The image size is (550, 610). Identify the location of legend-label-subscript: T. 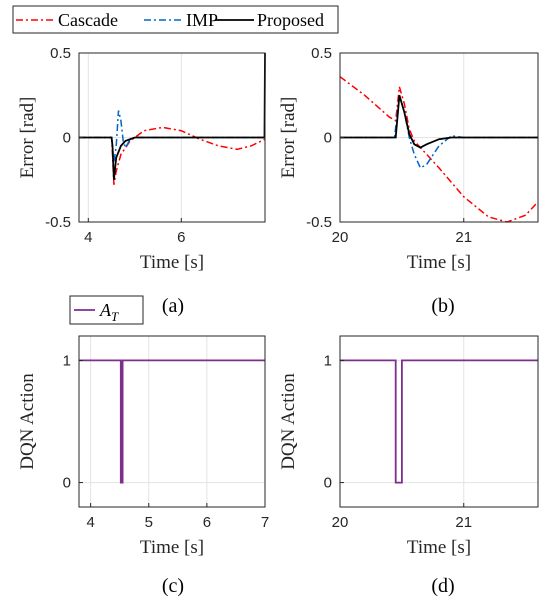
(115, 316).